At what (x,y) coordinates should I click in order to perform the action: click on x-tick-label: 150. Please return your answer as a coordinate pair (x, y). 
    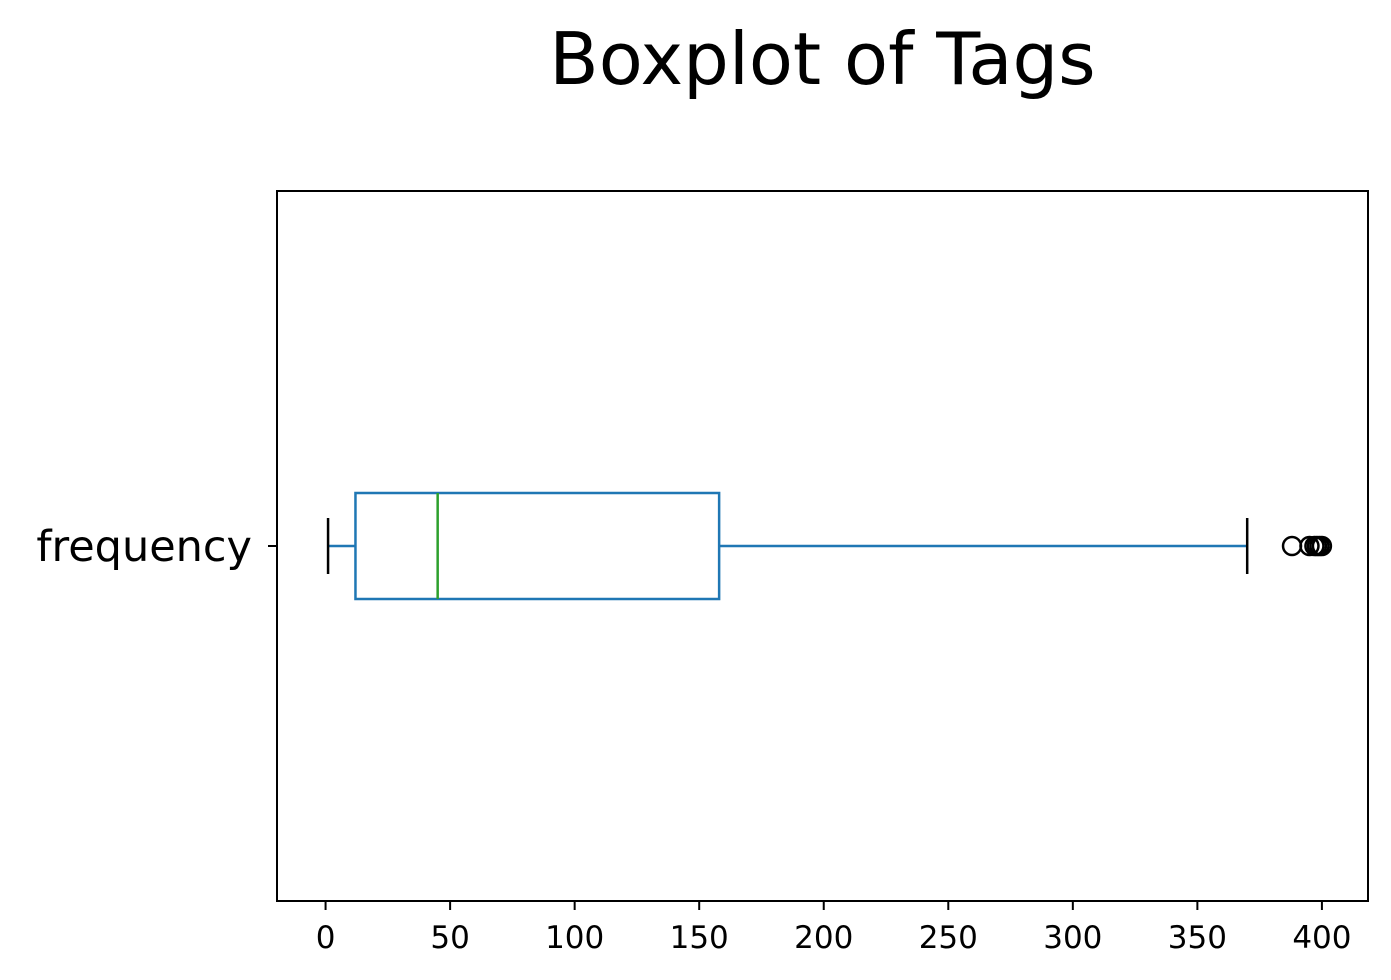
    Looking at the image, I should click on (699, 938).